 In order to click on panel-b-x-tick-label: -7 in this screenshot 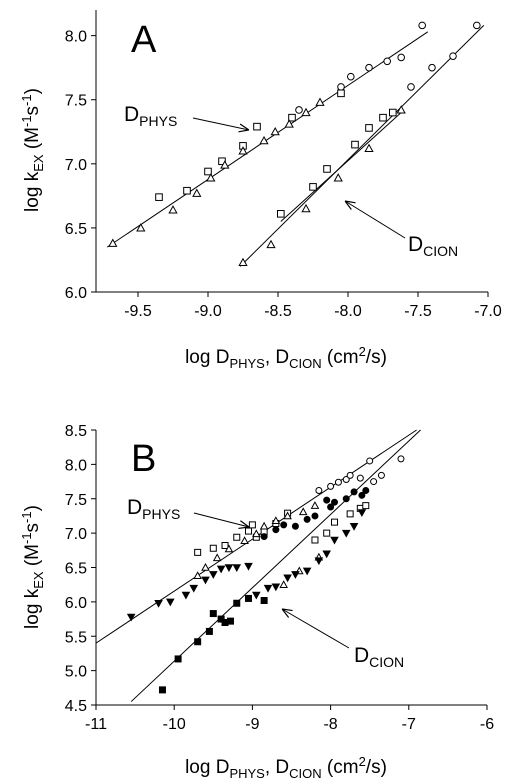, I will do `click(409, 724)`.